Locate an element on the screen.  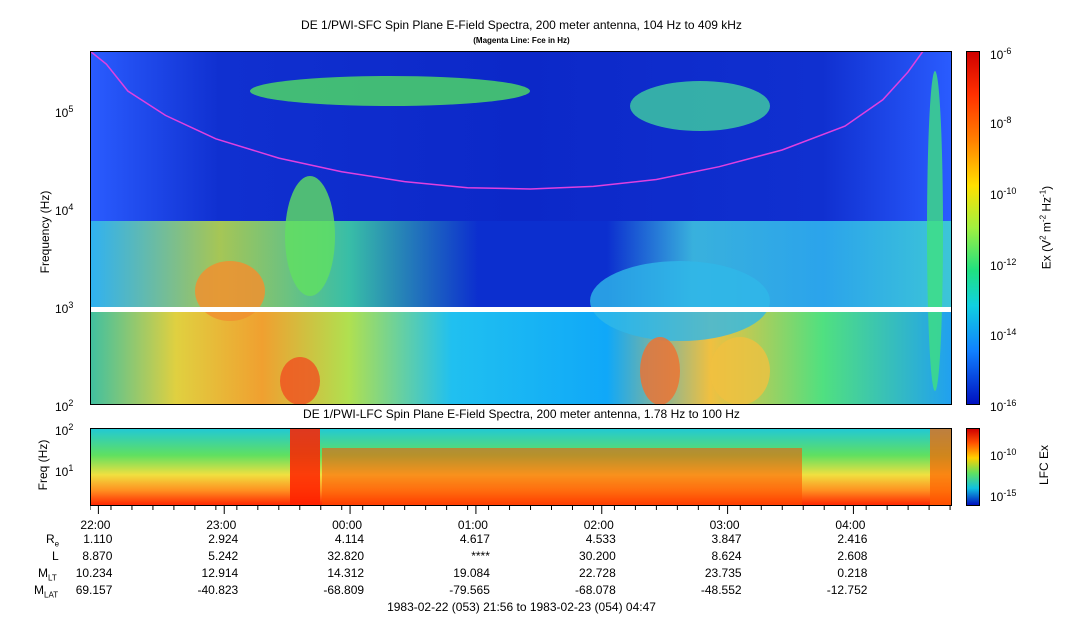
ephemeris-value: 14.312 is located at coordinates (346, 573).